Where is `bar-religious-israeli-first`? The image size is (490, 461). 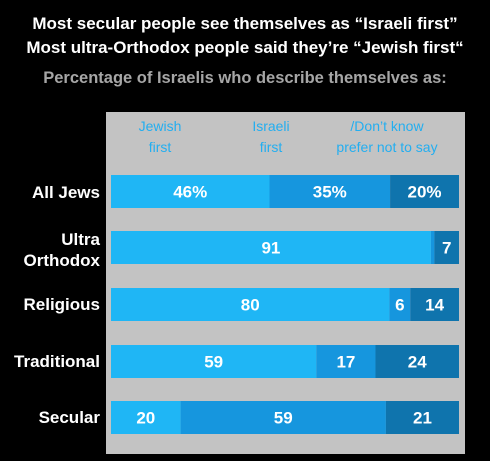 bar-religious-israeli-first is located at coordinates (400, 304).